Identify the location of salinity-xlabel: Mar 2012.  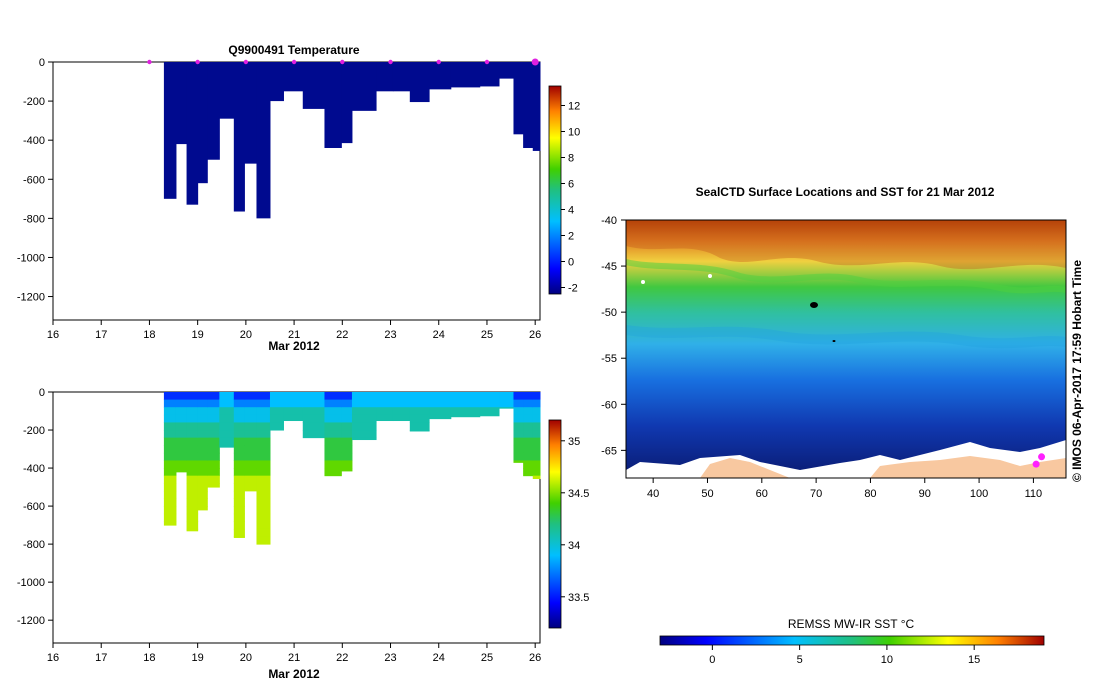
(294, 674).